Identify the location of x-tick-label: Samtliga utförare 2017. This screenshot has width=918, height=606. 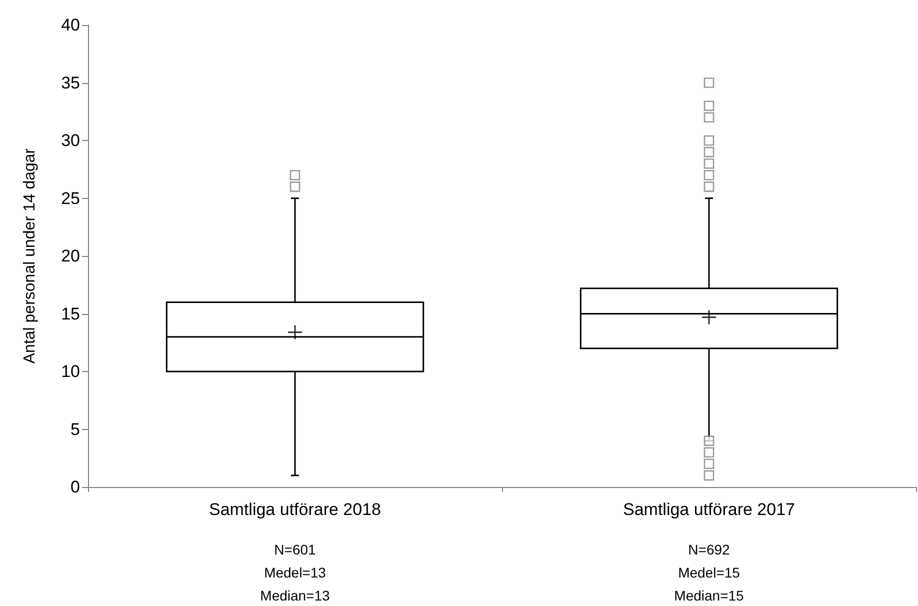
(709, 509).